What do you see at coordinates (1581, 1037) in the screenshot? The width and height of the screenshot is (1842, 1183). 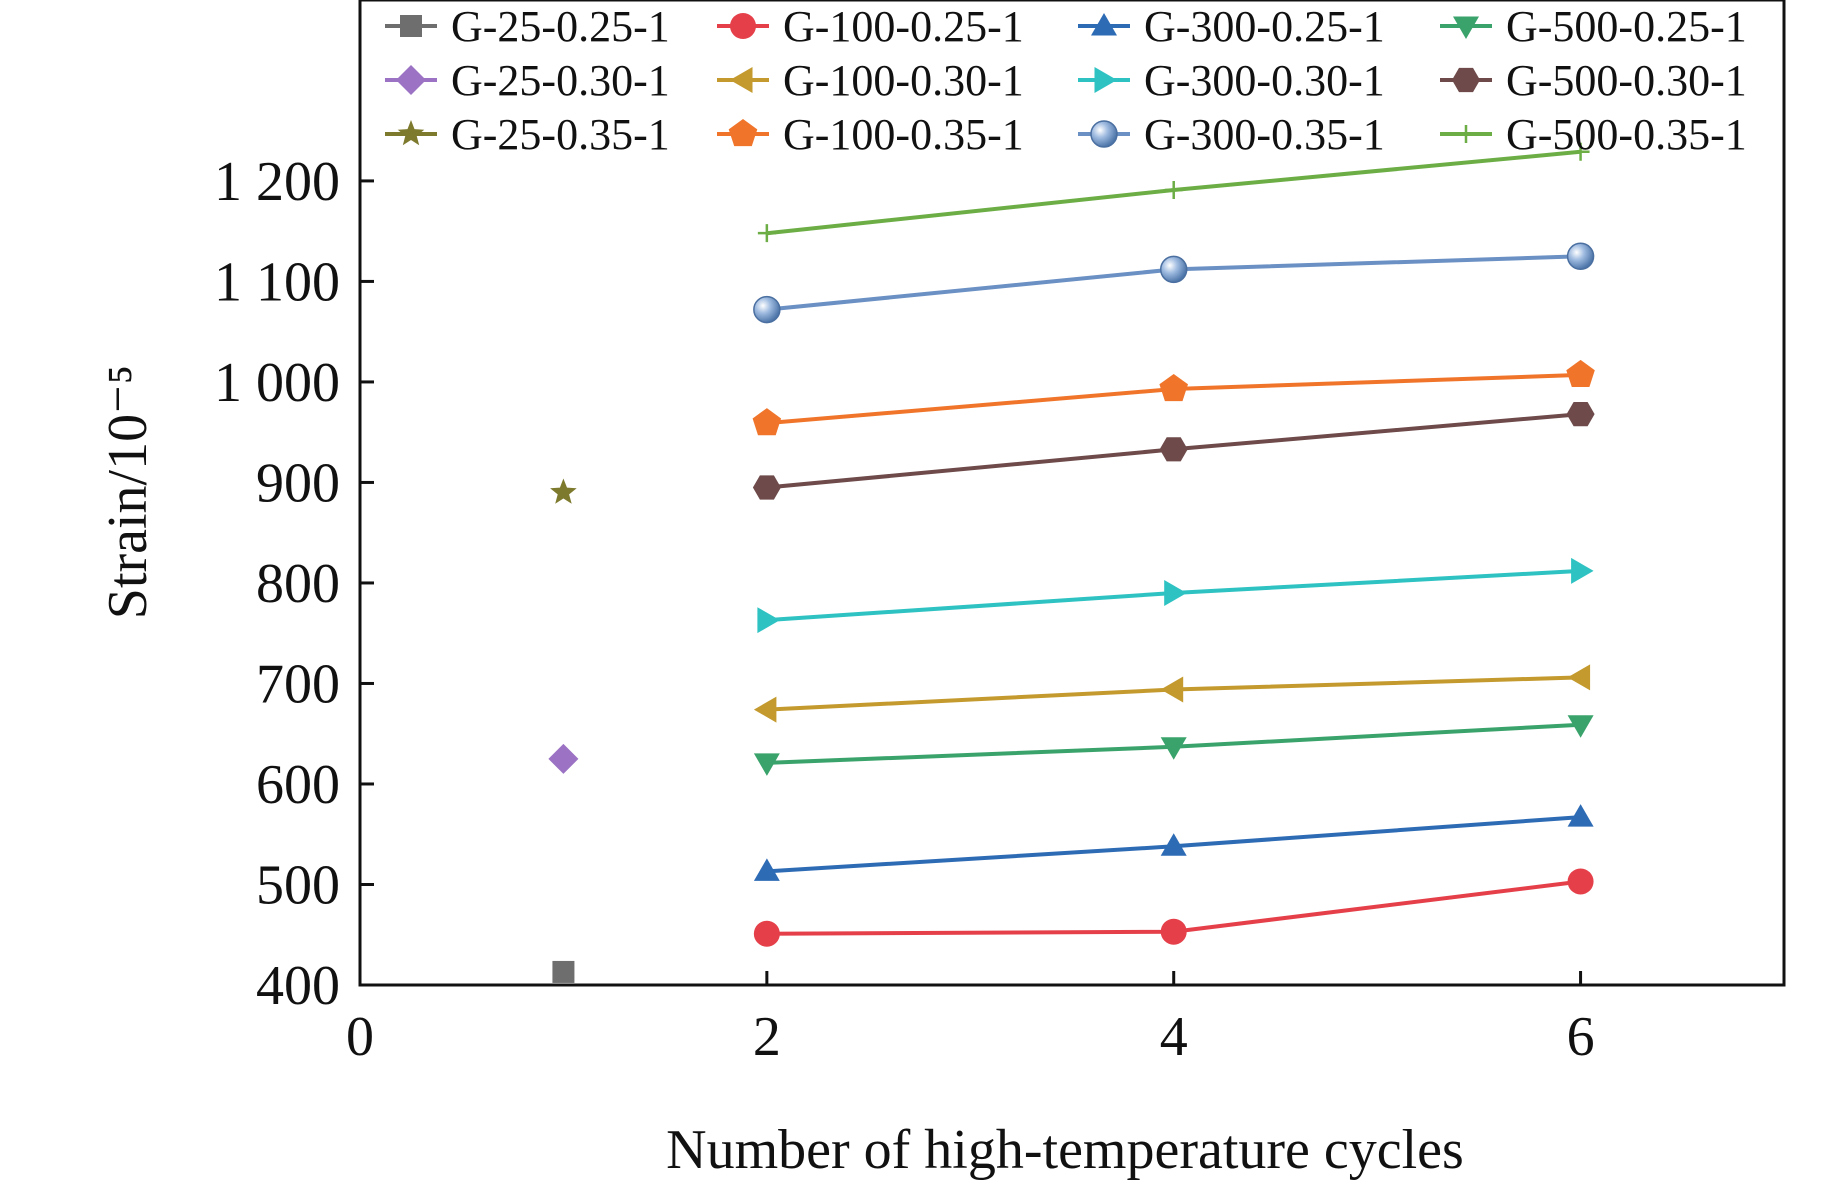 I see `x-tick-label: 6` at bounding box center [1581, 1037].